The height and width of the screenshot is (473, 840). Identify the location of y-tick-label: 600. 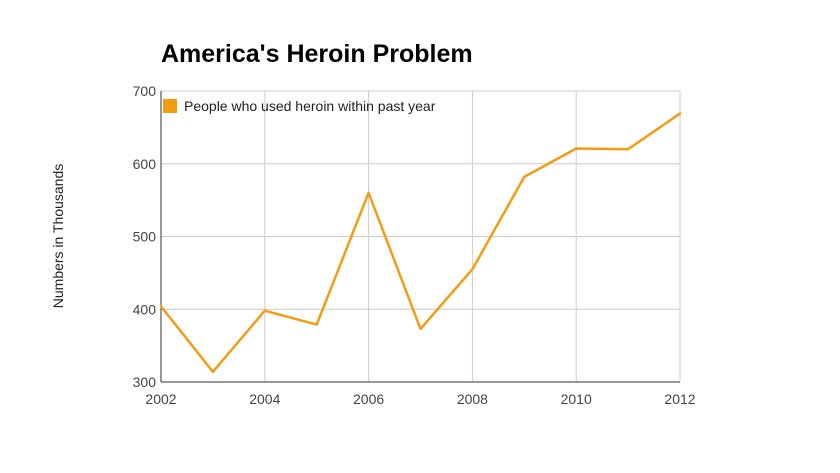
(145, 164).